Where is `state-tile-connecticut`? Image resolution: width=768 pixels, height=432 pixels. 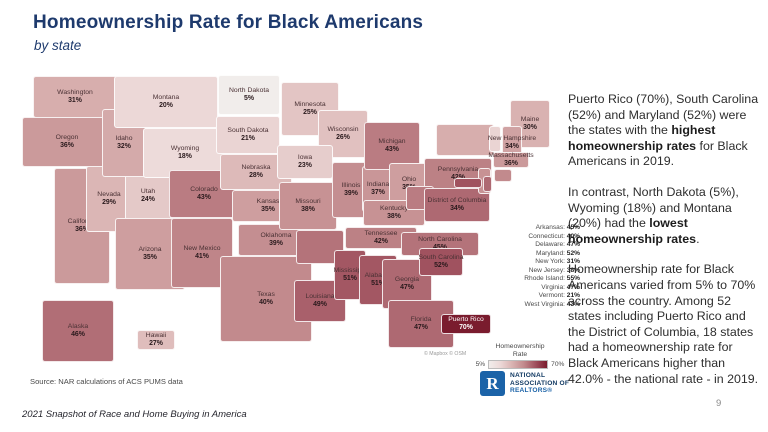
state-tile-connecticut is located at coordinates (503, 175).